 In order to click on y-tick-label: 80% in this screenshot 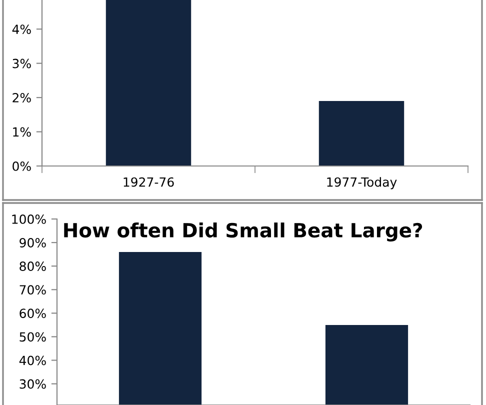, I will do `click(33, 267)`.